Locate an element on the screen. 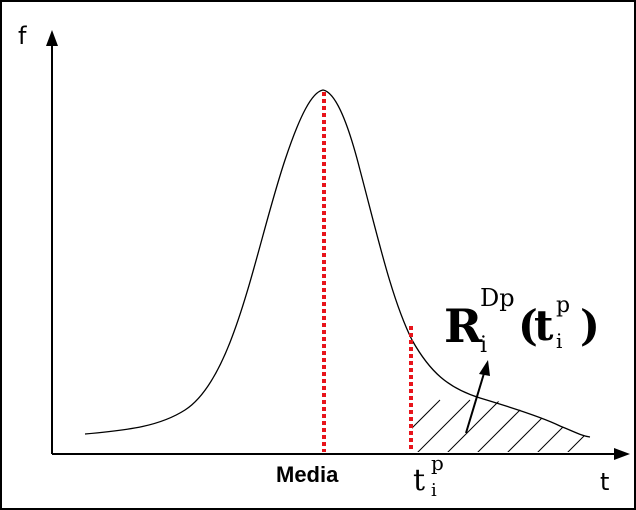  threshold-label-subscript: i is located at coordinates (434, 490).